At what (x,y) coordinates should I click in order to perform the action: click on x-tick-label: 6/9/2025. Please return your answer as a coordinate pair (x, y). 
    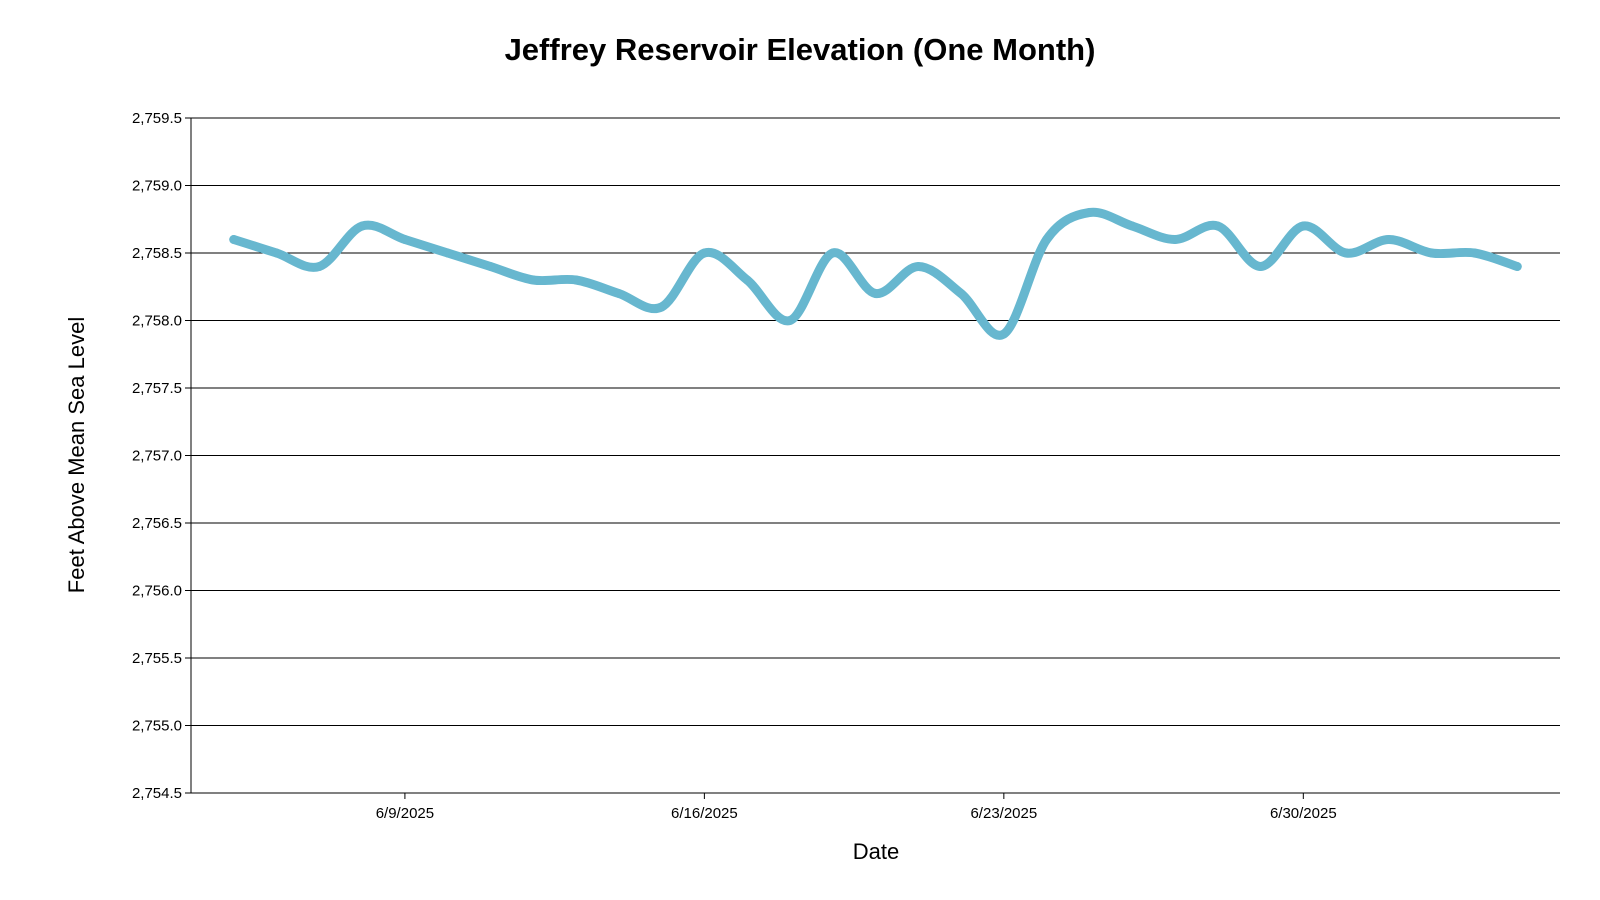
    Looking at the image, I should click on (405, 813).